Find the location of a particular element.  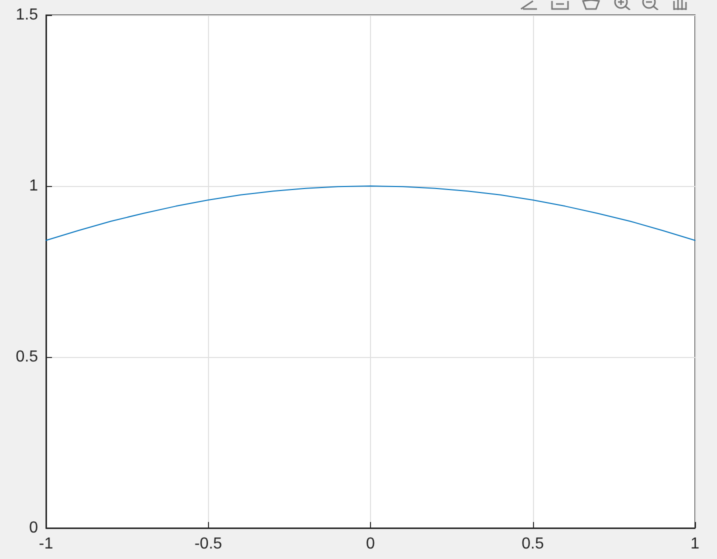

x-tick-label: 1 is located at coordinates (695, 544).